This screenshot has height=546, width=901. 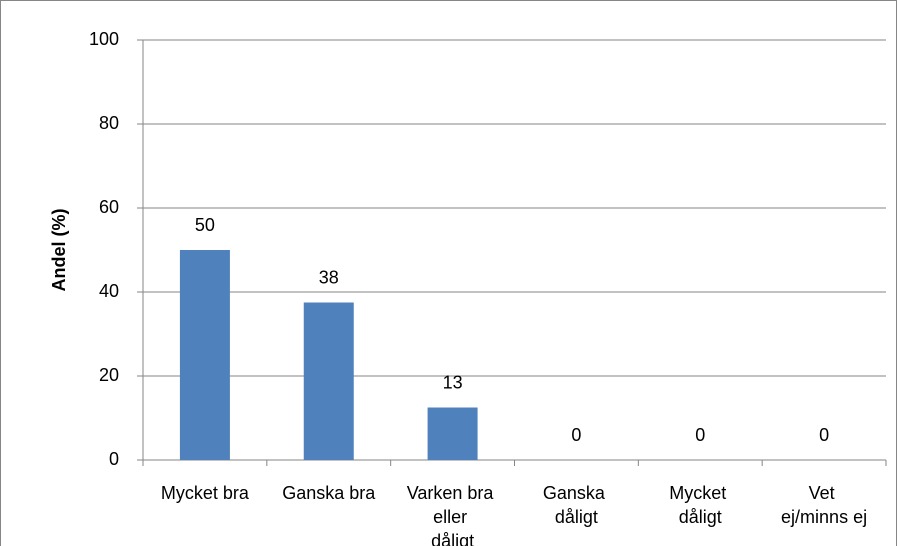 I want to click on y-tick-label: 80, so click(x=109, y=123).